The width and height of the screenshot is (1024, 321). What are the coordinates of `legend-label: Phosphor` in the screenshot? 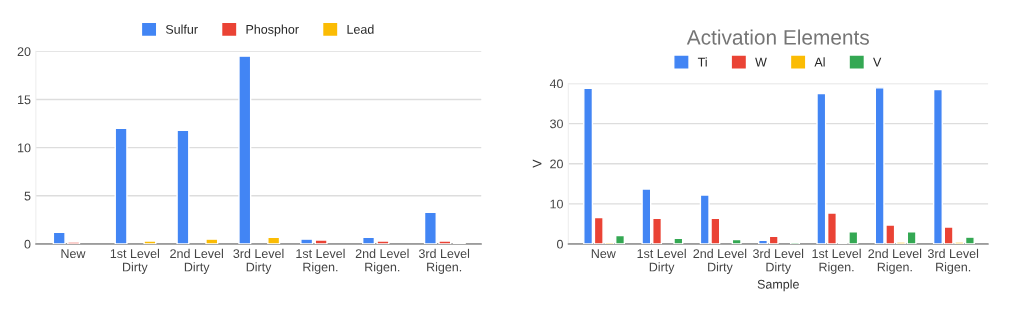 It's located at (272, 30).